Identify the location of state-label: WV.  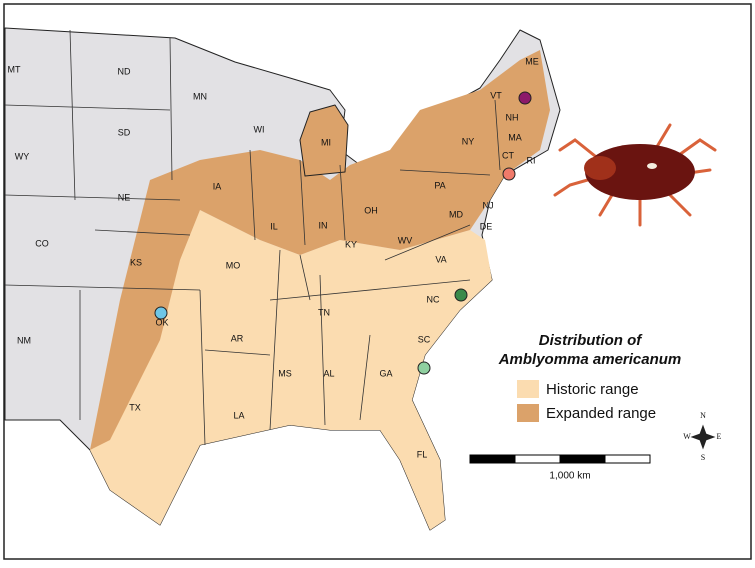
(405, 240).